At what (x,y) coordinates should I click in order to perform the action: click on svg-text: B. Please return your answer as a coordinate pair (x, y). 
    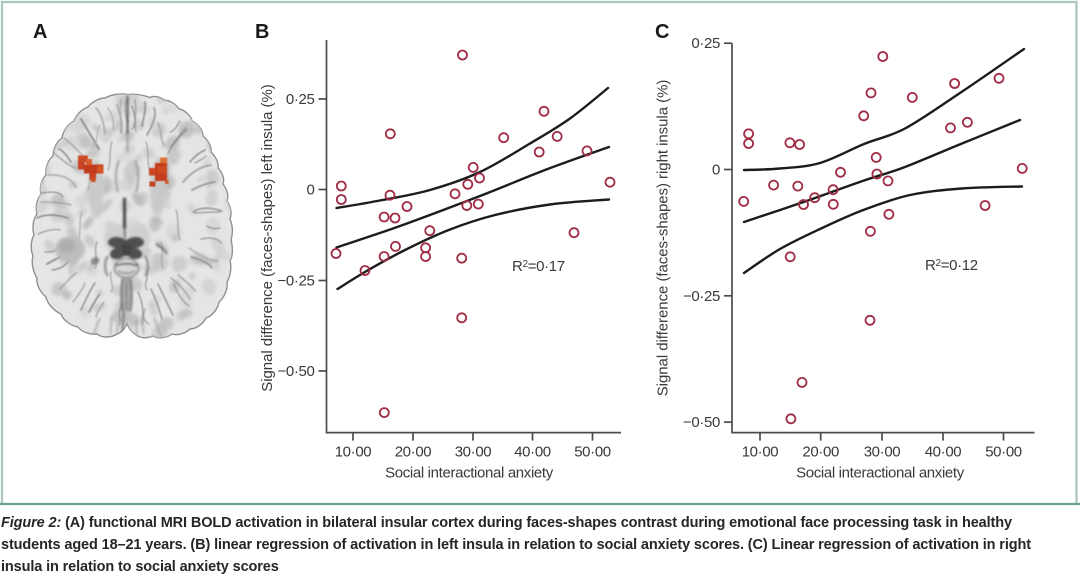
    Looking at the image, I should click on (262, 32).